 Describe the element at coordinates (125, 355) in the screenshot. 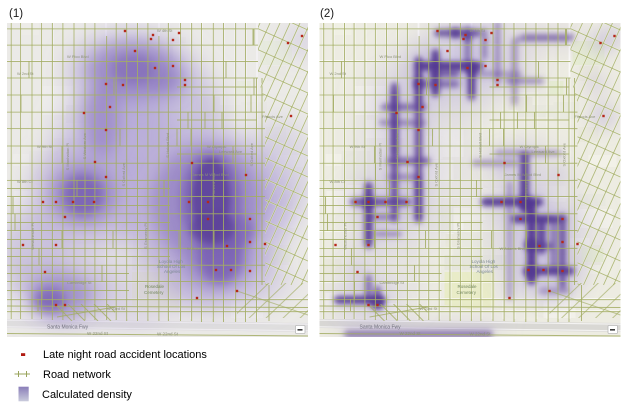

I see `svg-text:Late night road accident locat: Late night road accident locations` at that location.